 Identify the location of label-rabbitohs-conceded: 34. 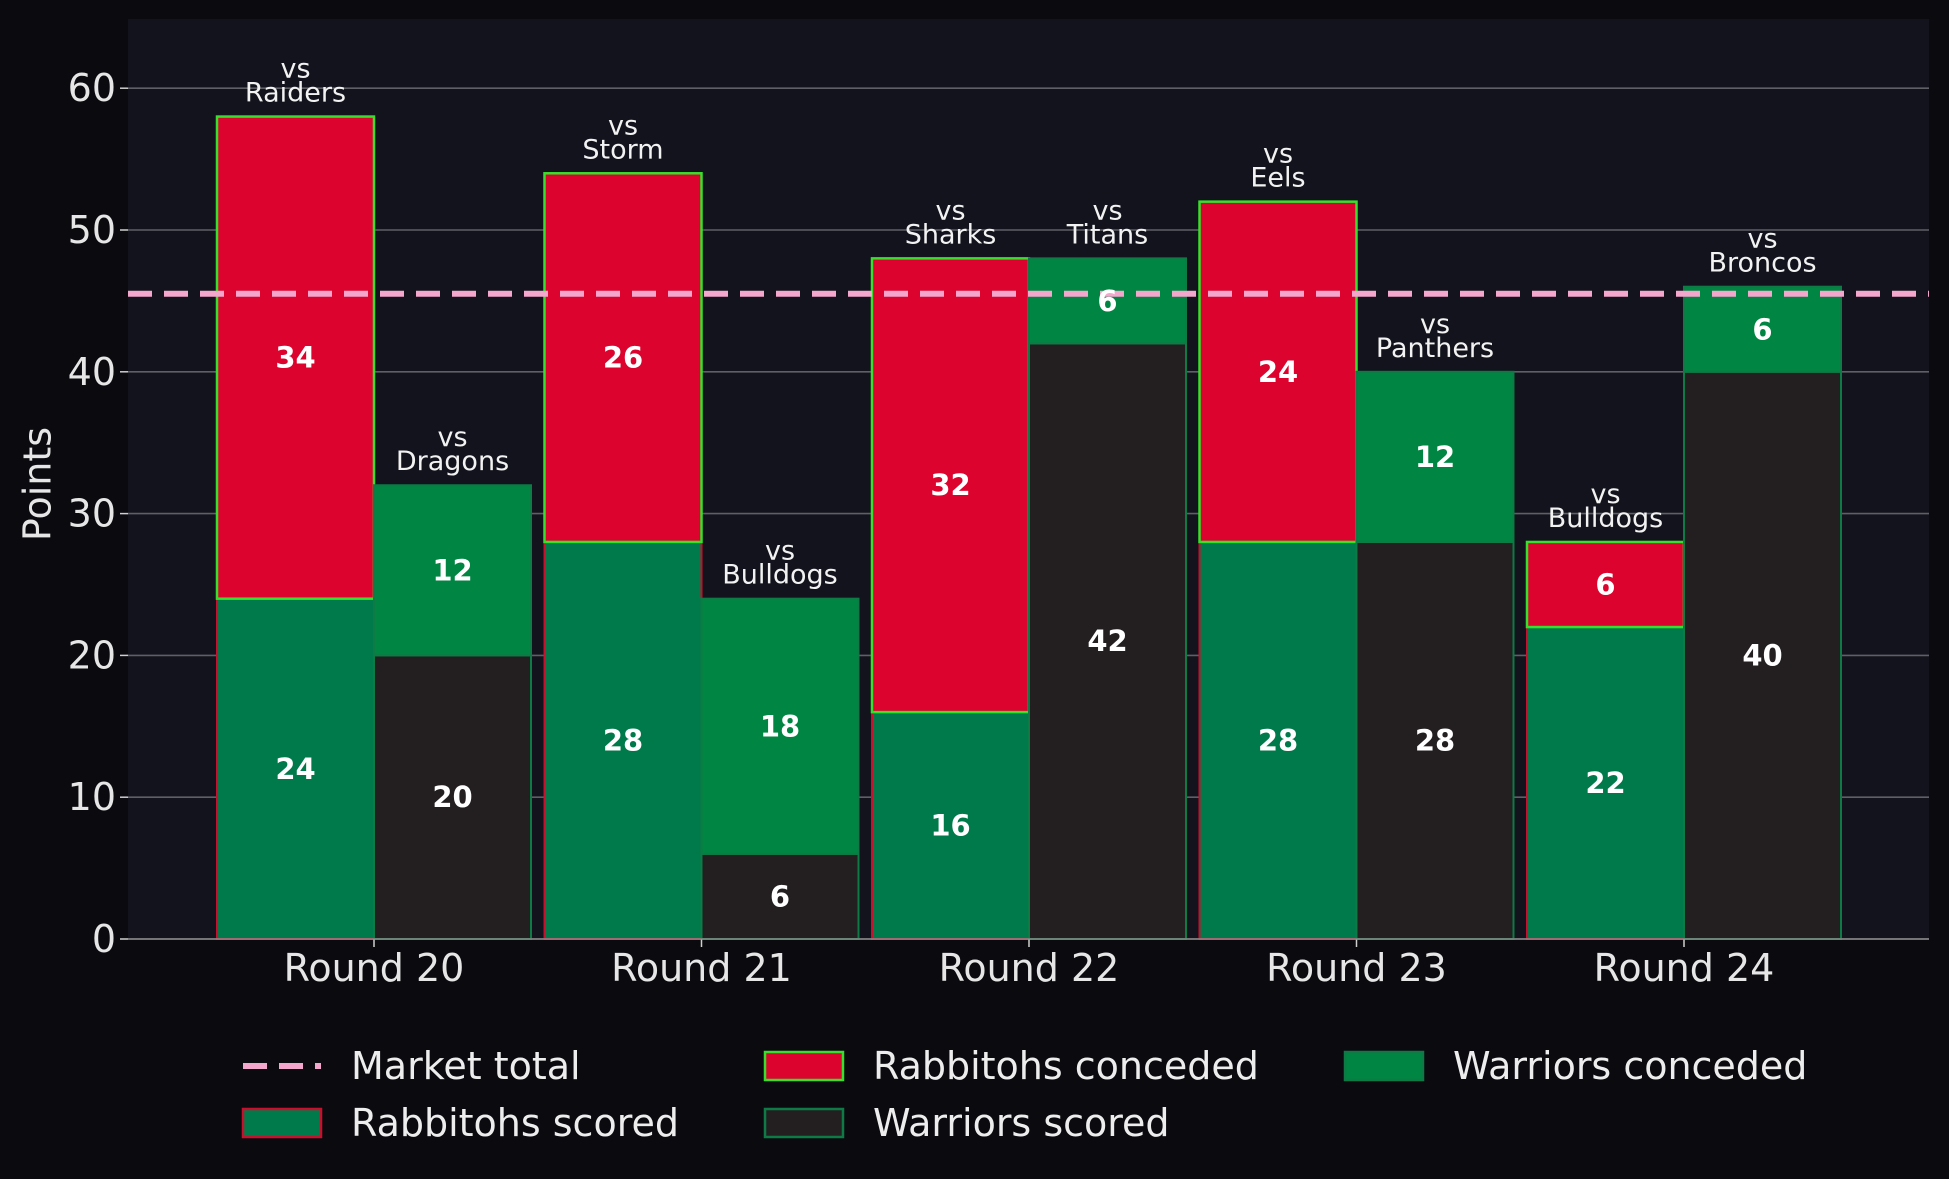
(295, 358).